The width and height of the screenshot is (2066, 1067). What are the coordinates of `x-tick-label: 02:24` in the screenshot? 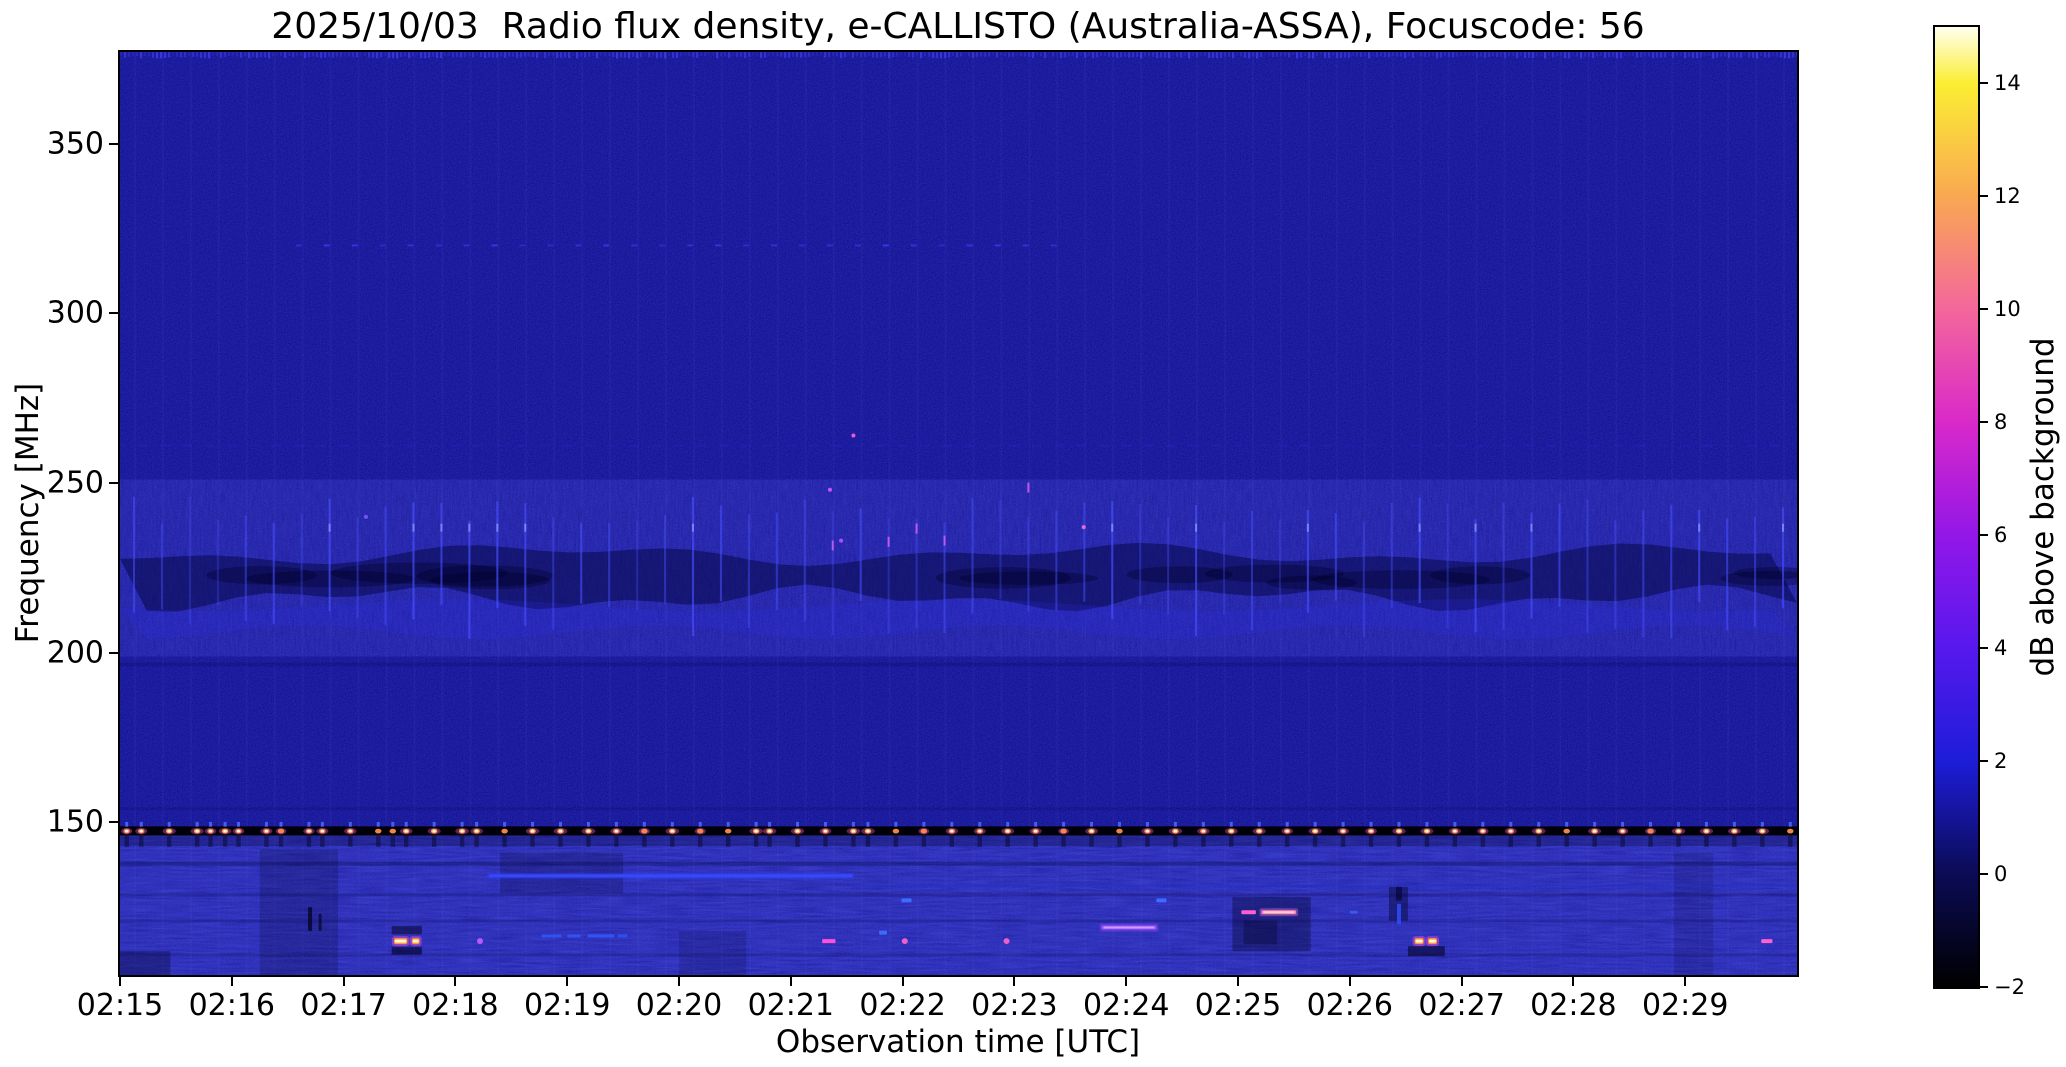 It's located at (1126, 1005).